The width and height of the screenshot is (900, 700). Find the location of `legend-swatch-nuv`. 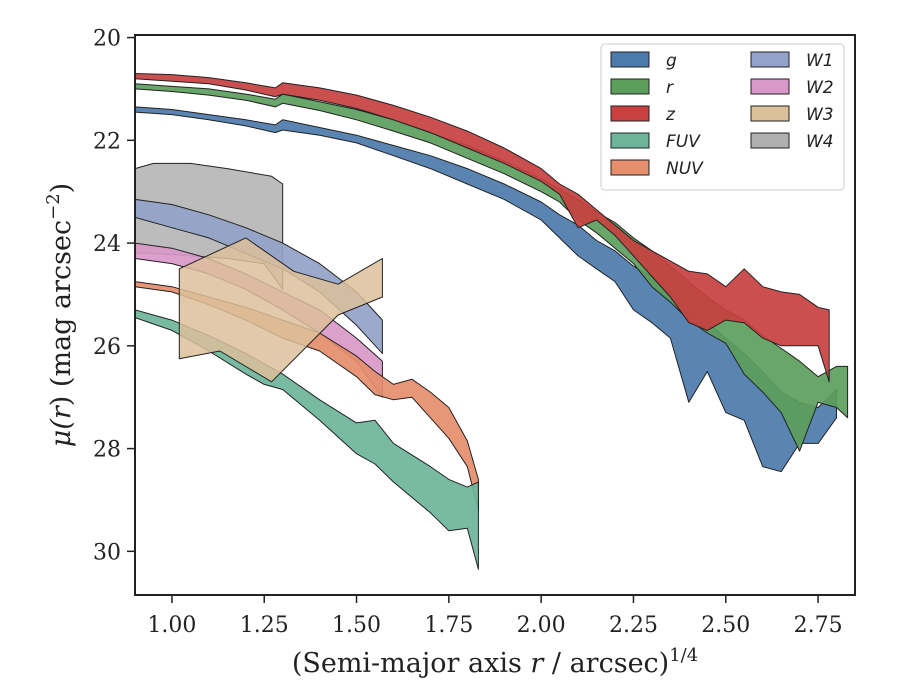

legend-swatch-nuv is located at coordinates (630, 167).